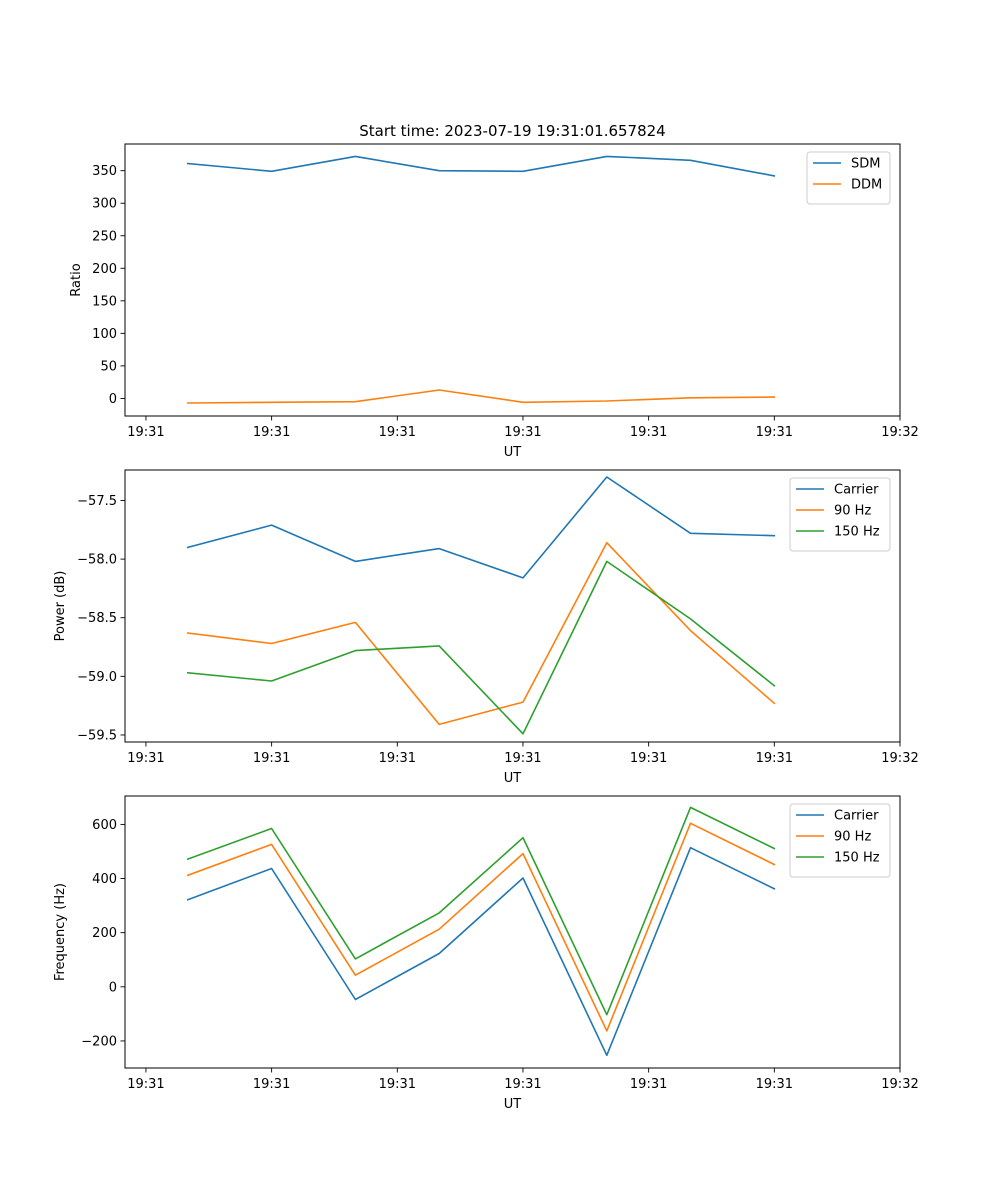 This screenshot has width=1000, height=1200. Describe the element at coordinates (104, 301) in the screenshot. I see `y-tick-label: 150` at that location.